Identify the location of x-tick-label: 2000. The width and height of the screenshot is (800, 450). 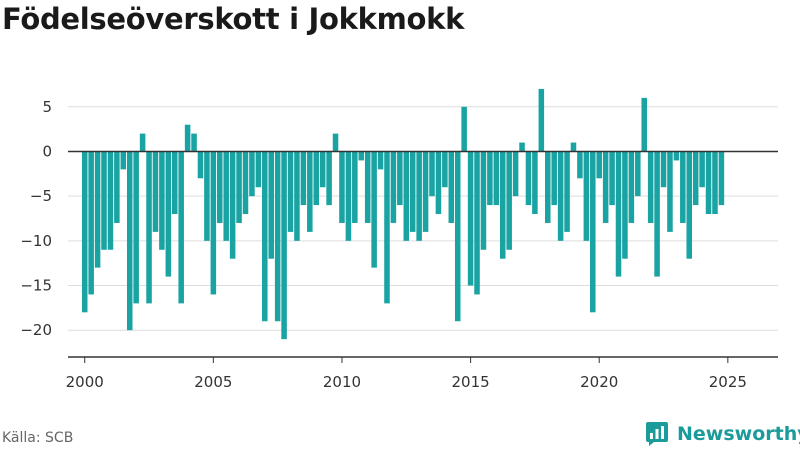
(85, 382).